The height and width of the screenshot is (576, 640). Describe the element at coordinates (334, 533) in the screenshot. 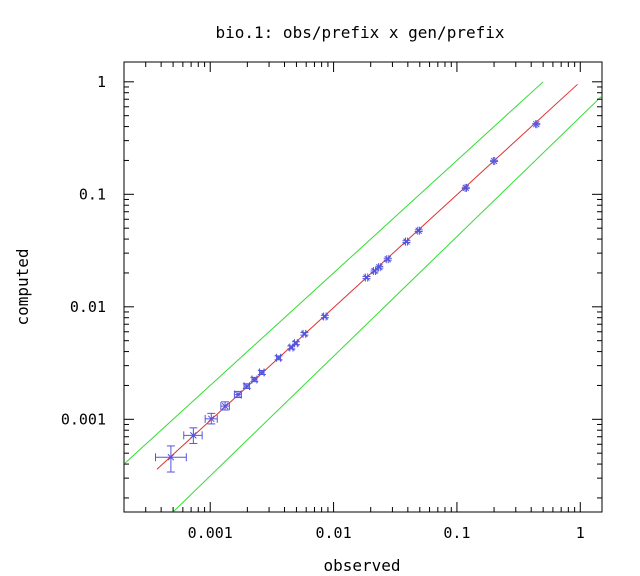

I see `x-tick-label: 0.01` at that location.